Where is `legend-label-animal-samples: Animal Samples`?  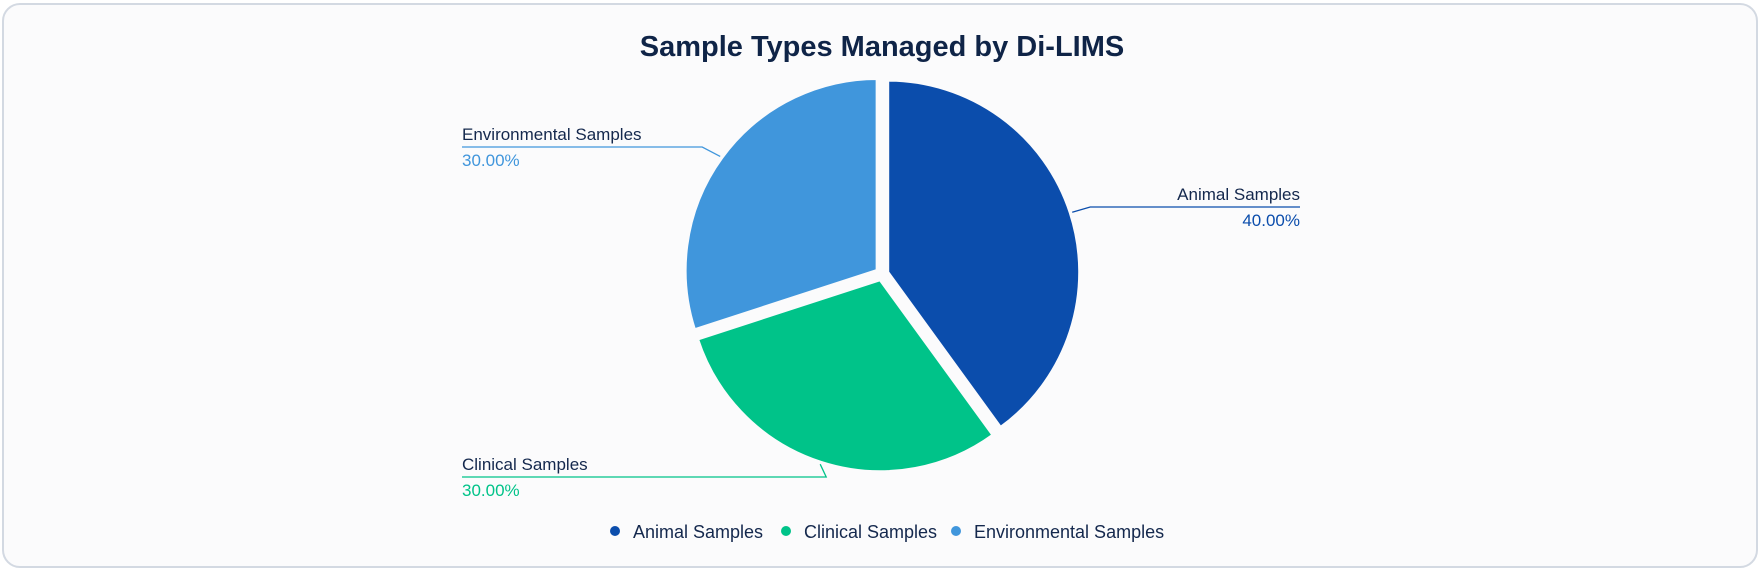 legend-label-animal-samples: Animal Samples is located at coordinates (698, 532).